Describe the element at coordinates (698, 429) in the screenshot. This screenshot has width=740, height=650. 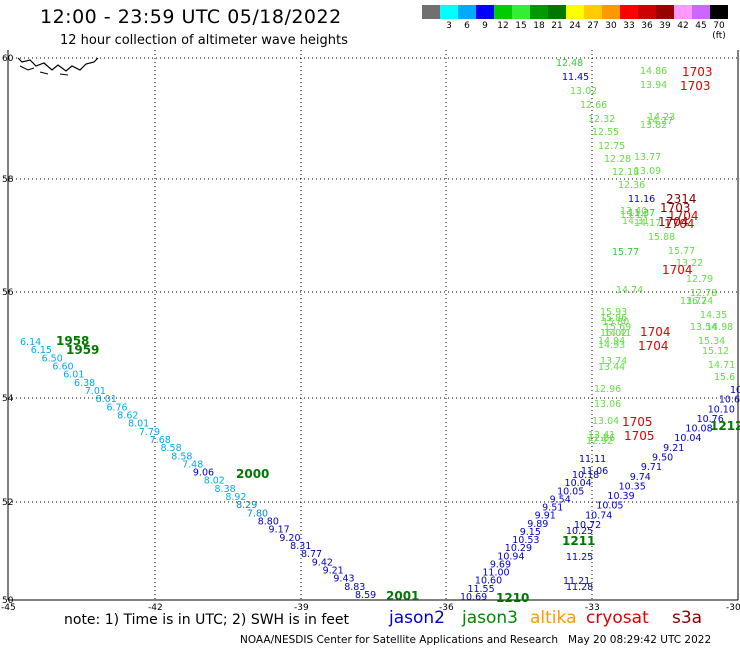
I see `wave-height-value: 10.08` at that location.